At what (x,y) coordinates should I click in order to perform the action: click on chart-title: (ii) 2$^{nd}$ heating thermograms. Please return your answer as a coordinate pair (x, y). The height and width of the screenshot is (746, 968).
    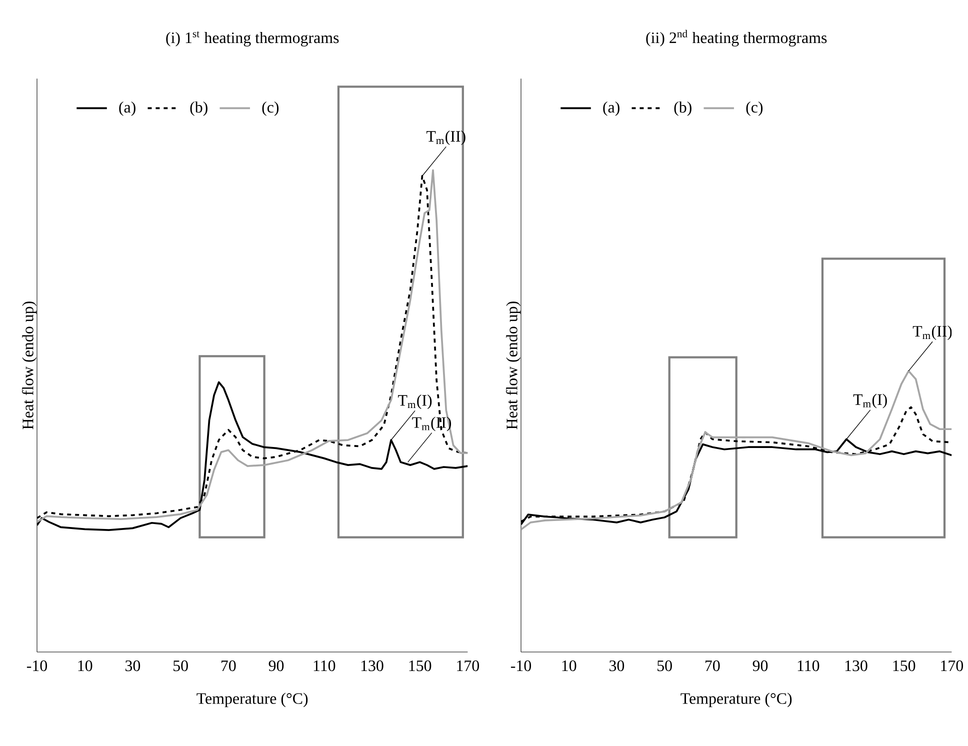
    Looking at the image, I should click on (736, 38).